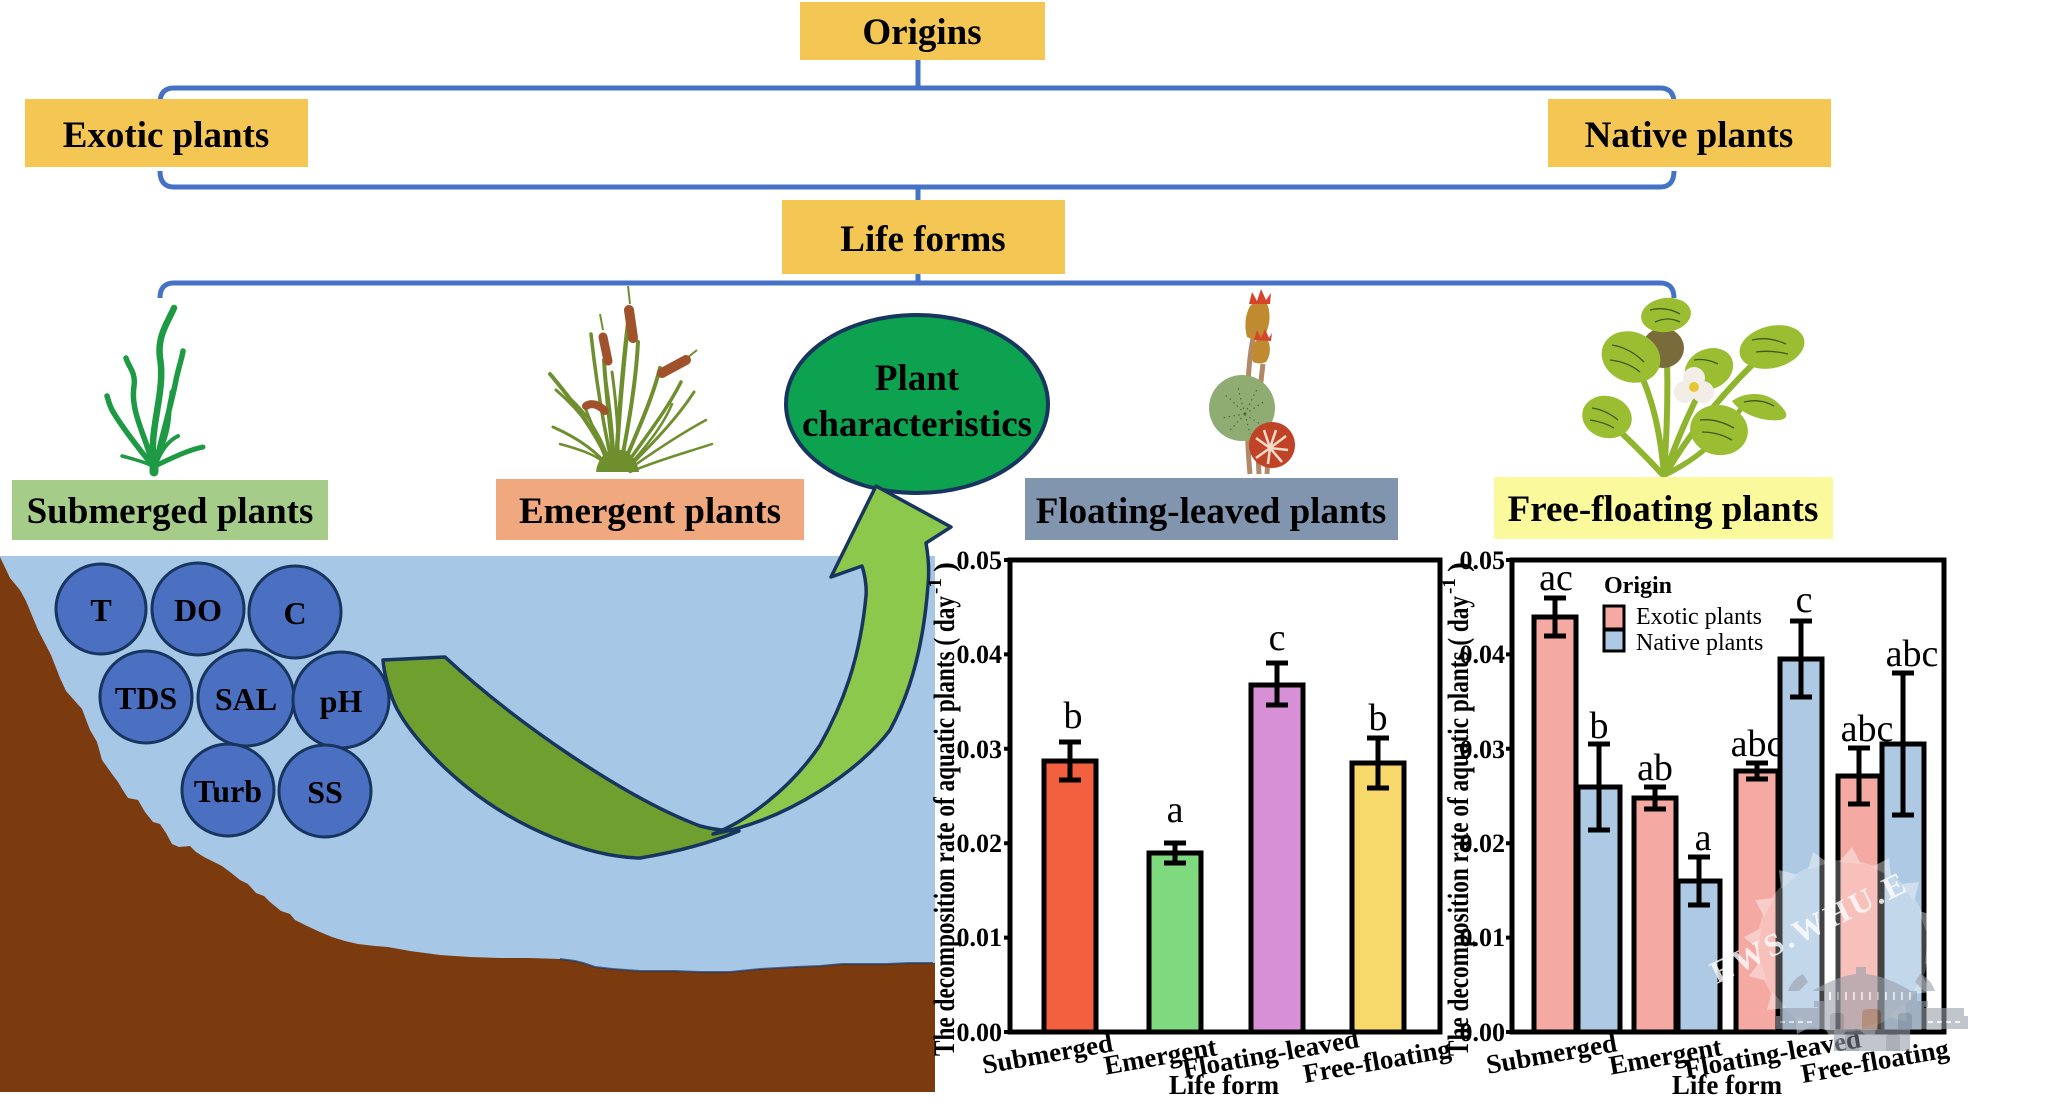 The image size is (2048, 1104). What do you see at coordinates (1556, 578) in the screenshot?
I see `svg-text: ac` at bounding box center [1556, 578].